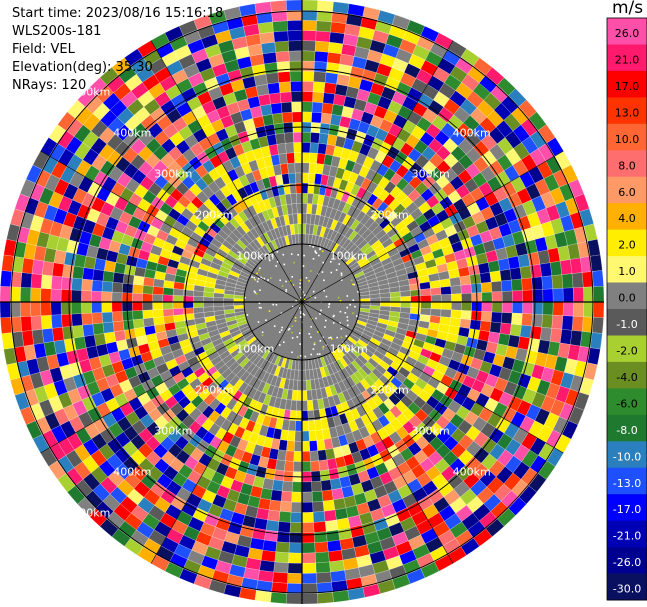 The image size is (647, 607). I want to click on colorbar-tick: 17.0, so click(627, 86).